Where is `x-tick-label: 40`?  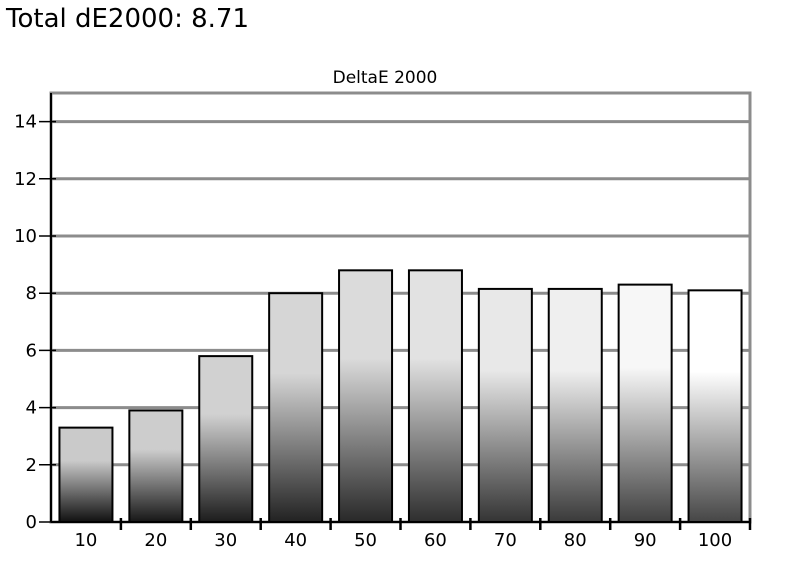 x-tick-label: 40 is located at coordinates (295, 540).